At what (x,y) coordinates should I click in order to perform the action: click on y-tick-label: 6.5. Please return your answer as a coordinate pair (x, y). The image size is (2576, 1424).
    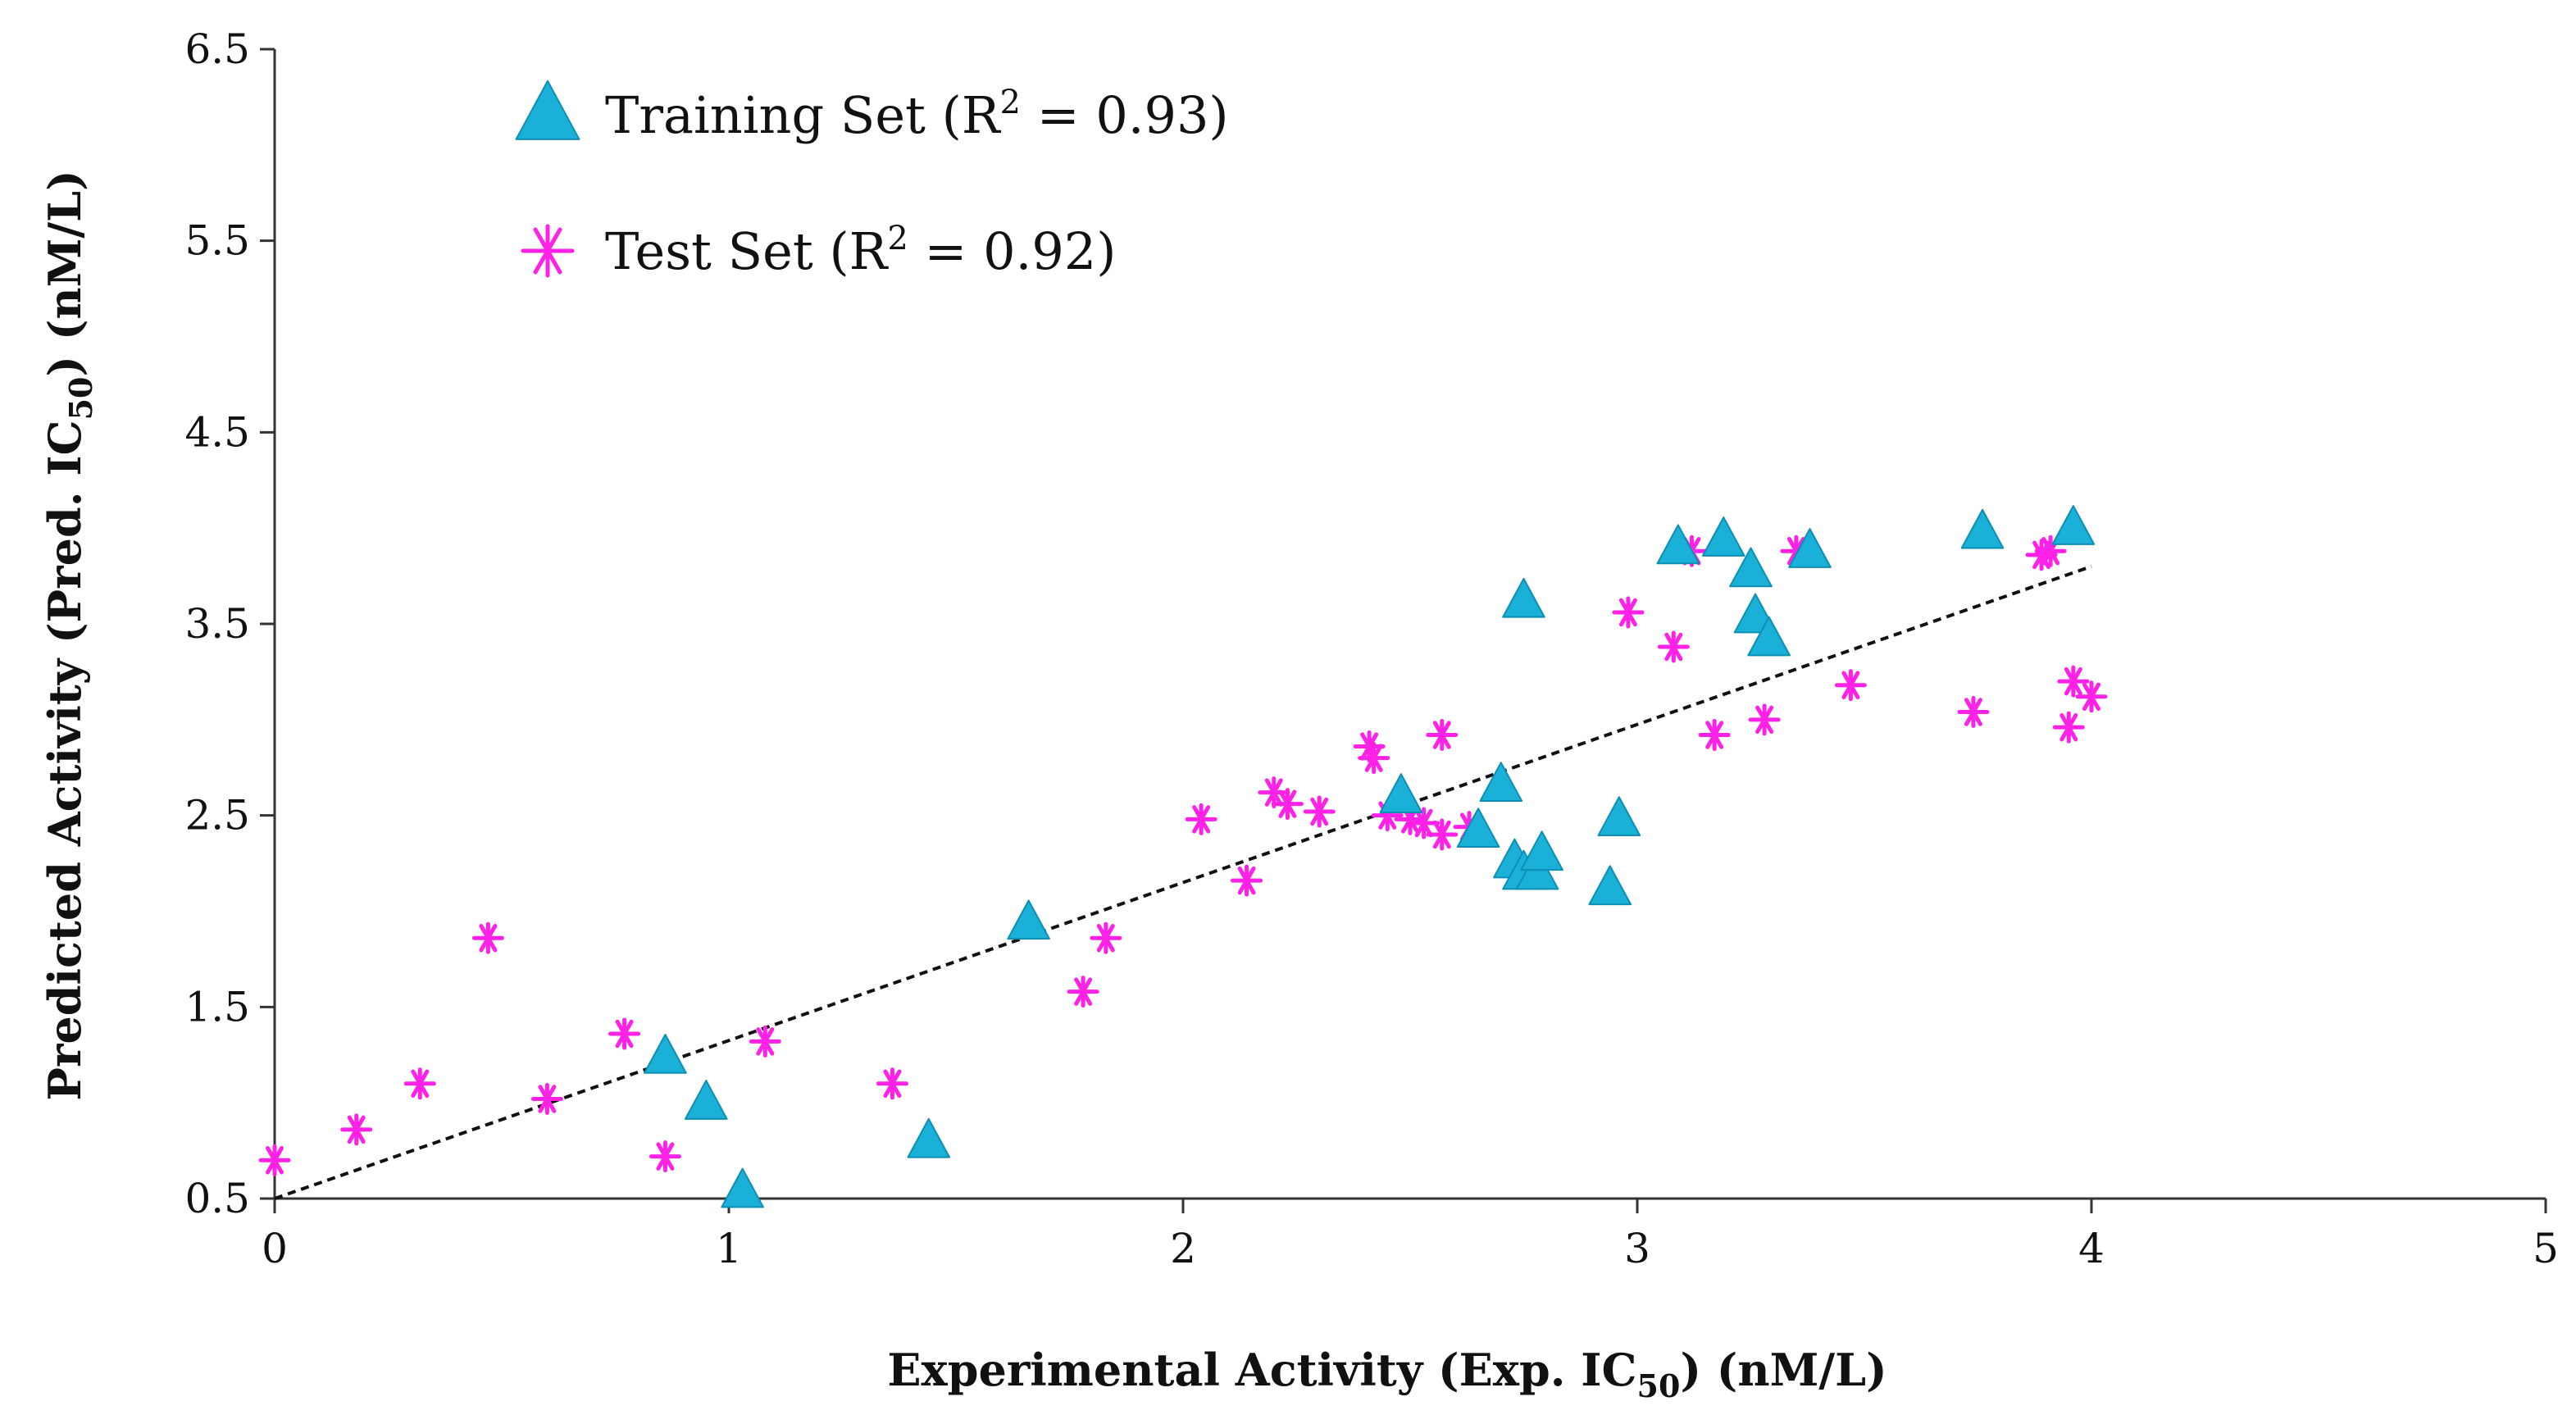
    Looking at the image, I should click on (217, 49).